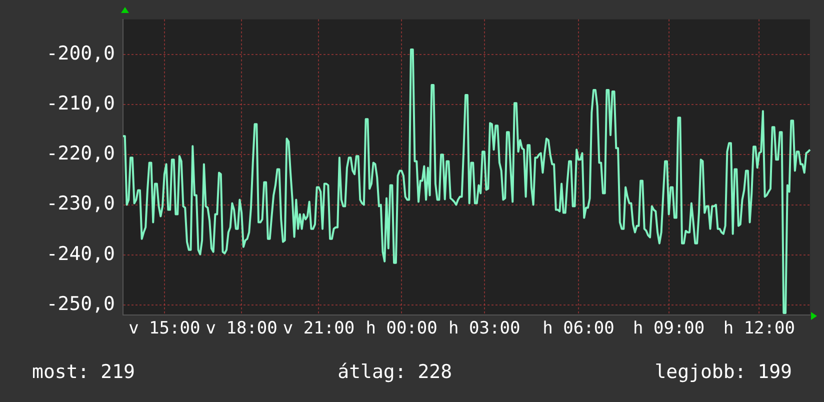 The height and width of the screenshot is (402, 824). Describe the element at coordinates (669, 328) in the screenshot. I see `x-tick-label: h 09:00` at that location.